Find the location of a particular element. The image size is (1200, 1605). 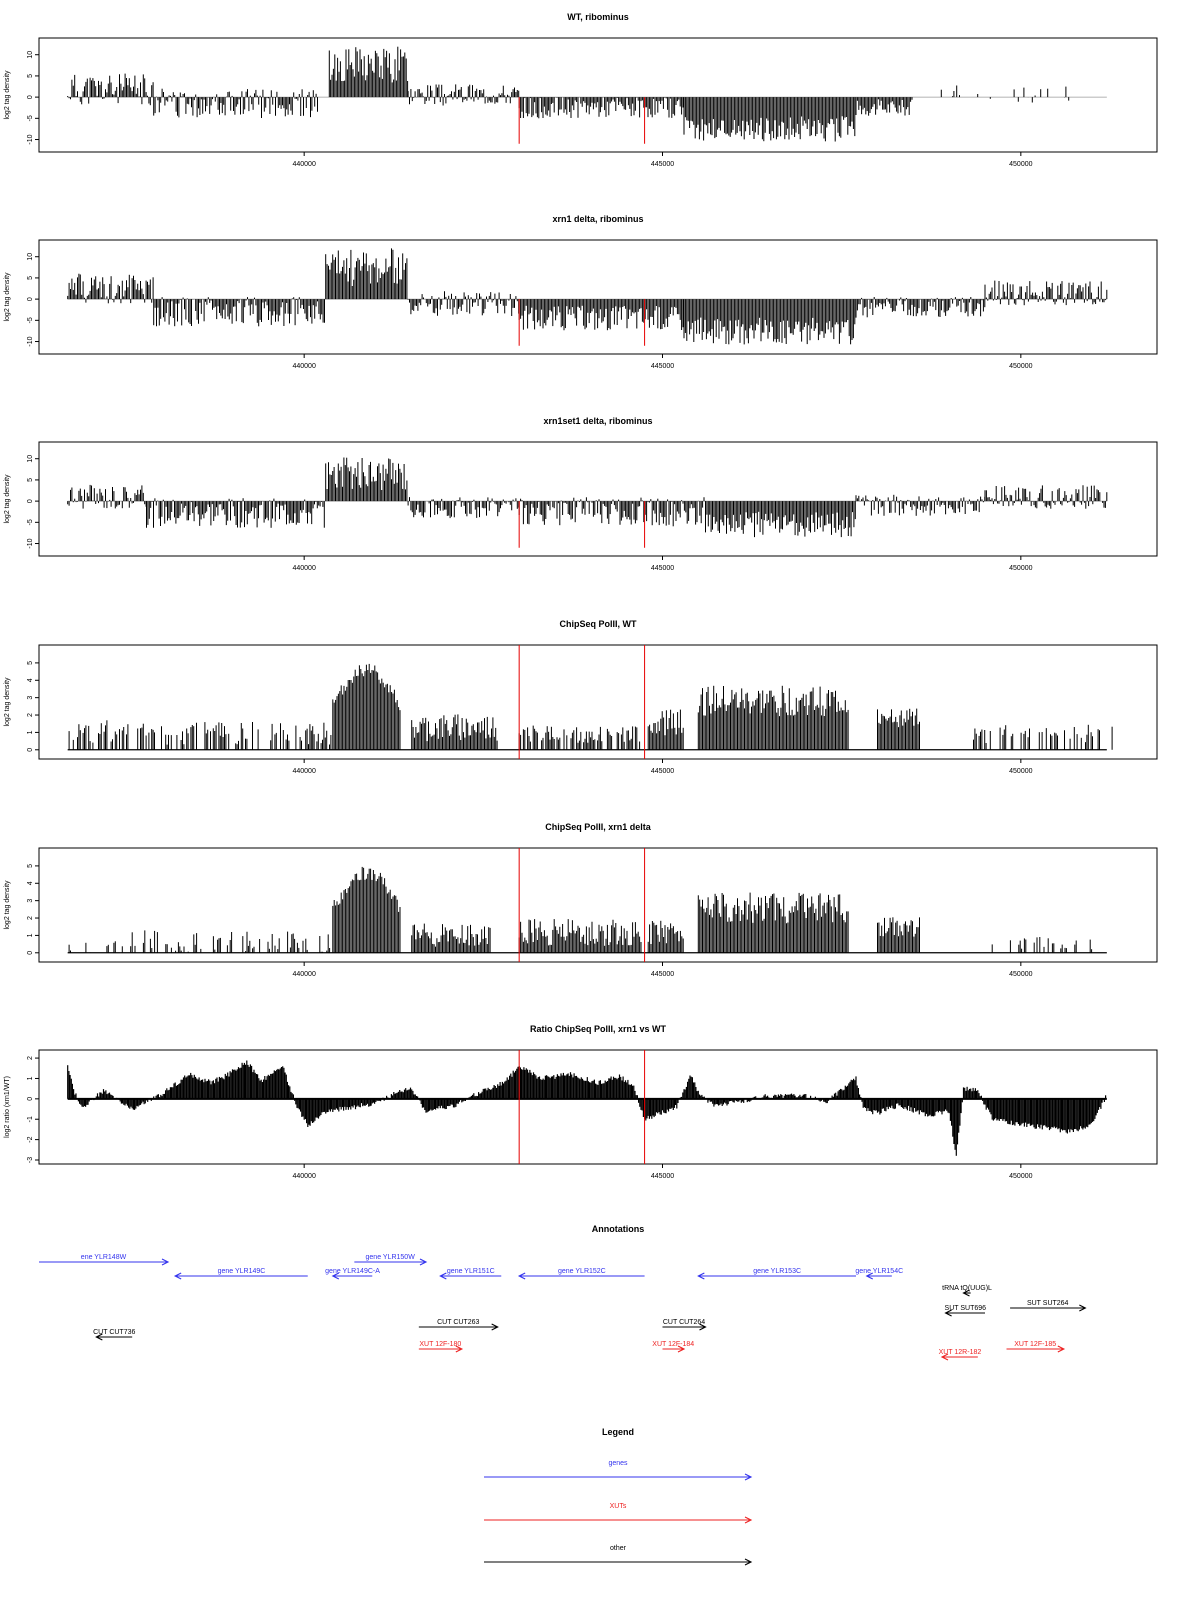

annotation-label: XUT 12F-185 is located at coordinates (1035, 1344).